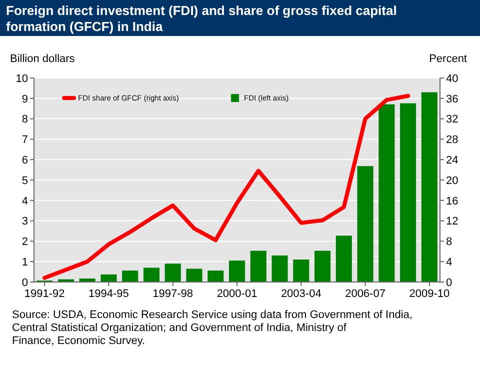 The image size is (480, 380). Describe the element at coordinates (212, 328) in the screenshot. I see `source-note: Source: USDA, Economic Research Service using data from Government of India, Central Statistical Organization; and Government of India, Ministry of Finance, Economic Survey.` at that location.